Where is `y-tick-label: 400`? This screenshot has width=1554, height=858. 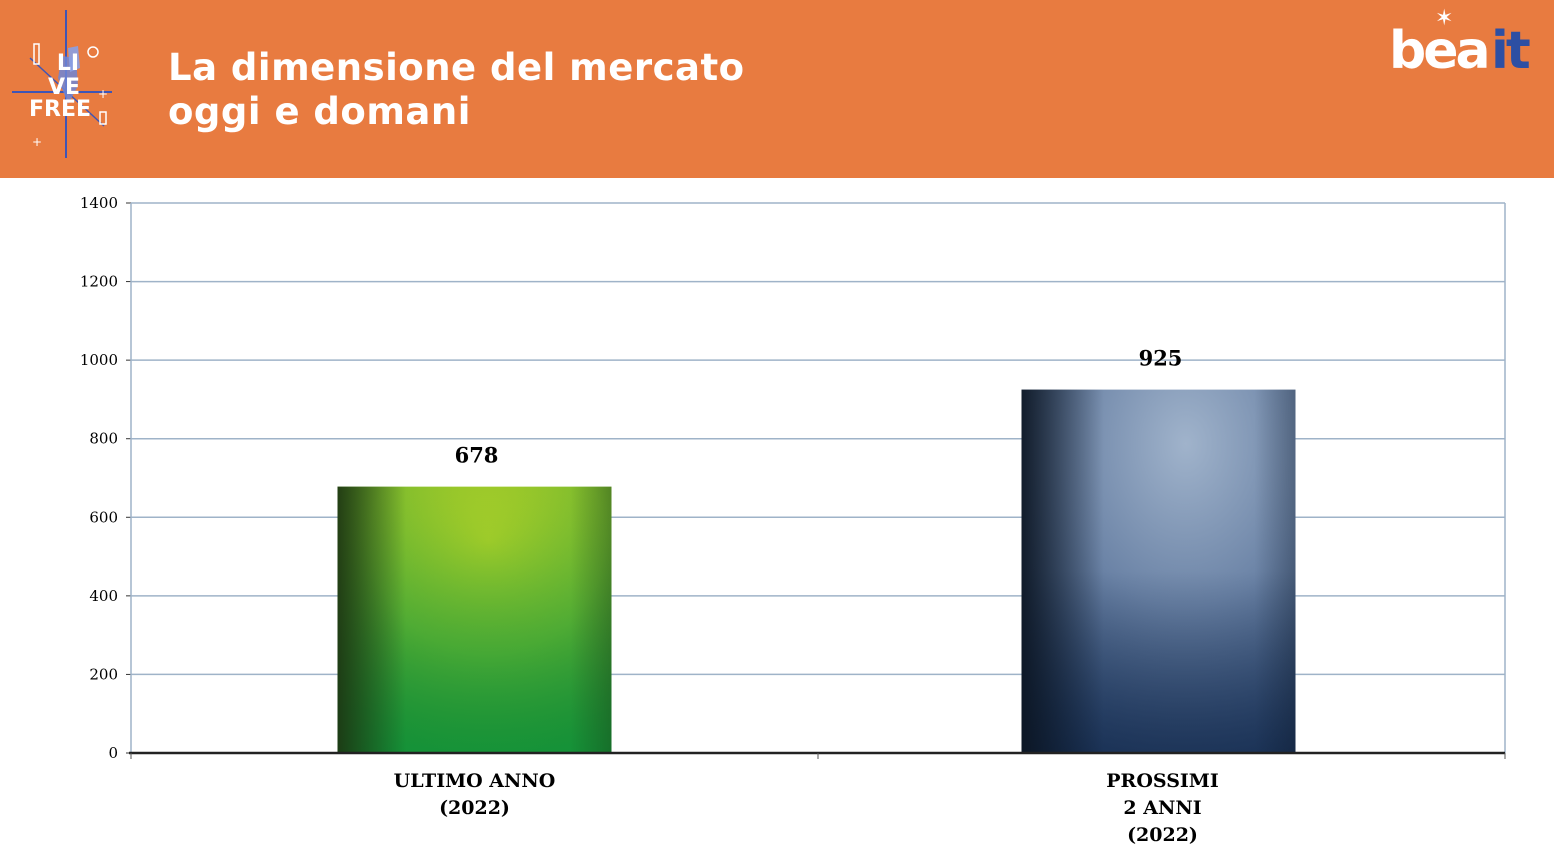 y-tick-label: 400 is located at coordinates (103, 596).